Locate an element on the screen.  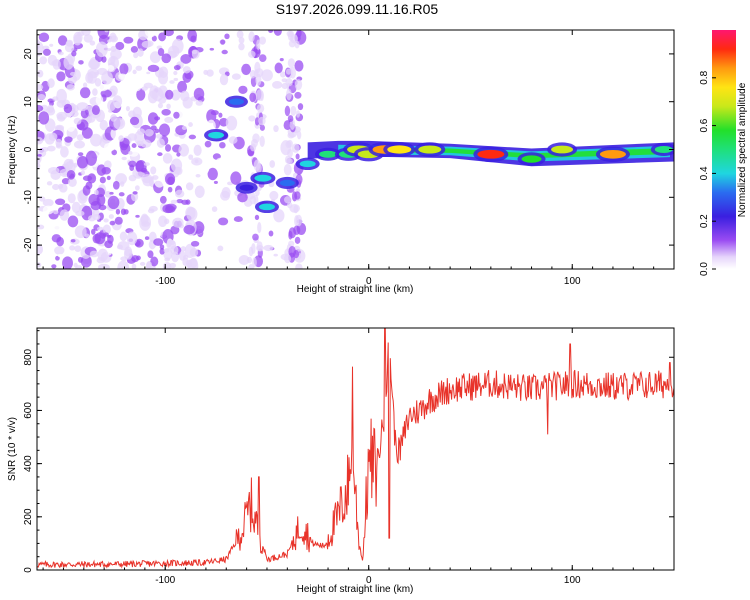
colorbar-label: Normalized spectral amplitude is located at coordinates (742, 149).